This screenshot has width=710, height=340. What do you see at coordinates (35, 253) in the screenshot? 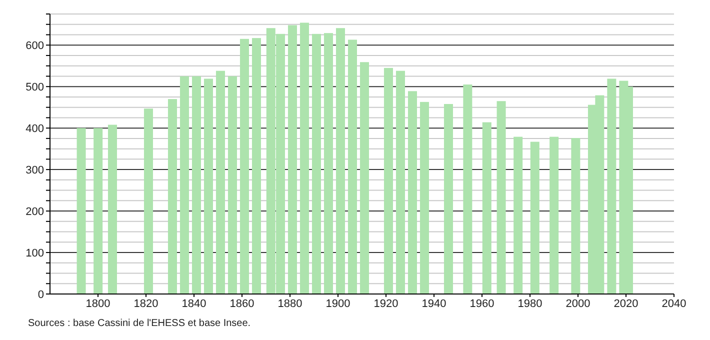
I see `y-tick-label: 100` at bounding box center [35, 253].